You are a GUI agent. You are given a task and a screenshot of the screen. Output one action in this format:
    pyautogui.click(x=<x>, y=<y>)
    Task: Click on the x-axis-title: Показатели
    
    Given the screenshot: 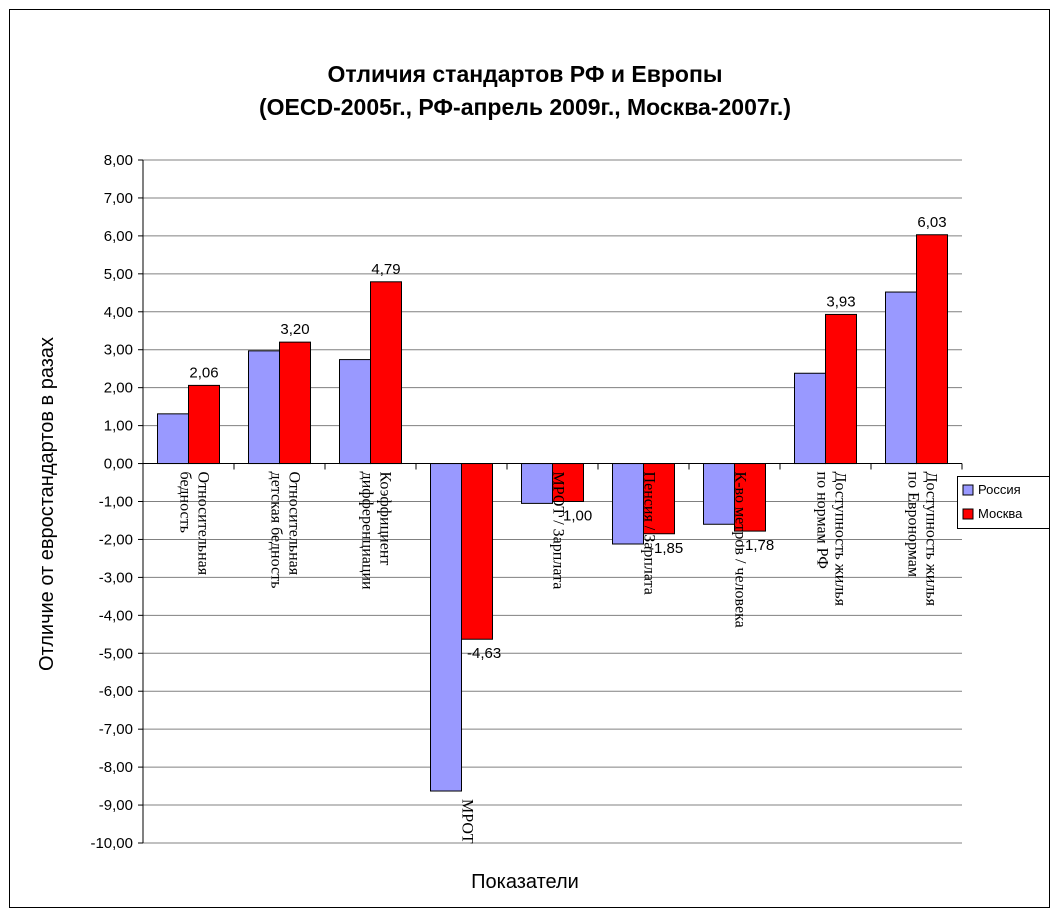 What is the action you would take?
    pyautogui.click(x=525, y=882)
    